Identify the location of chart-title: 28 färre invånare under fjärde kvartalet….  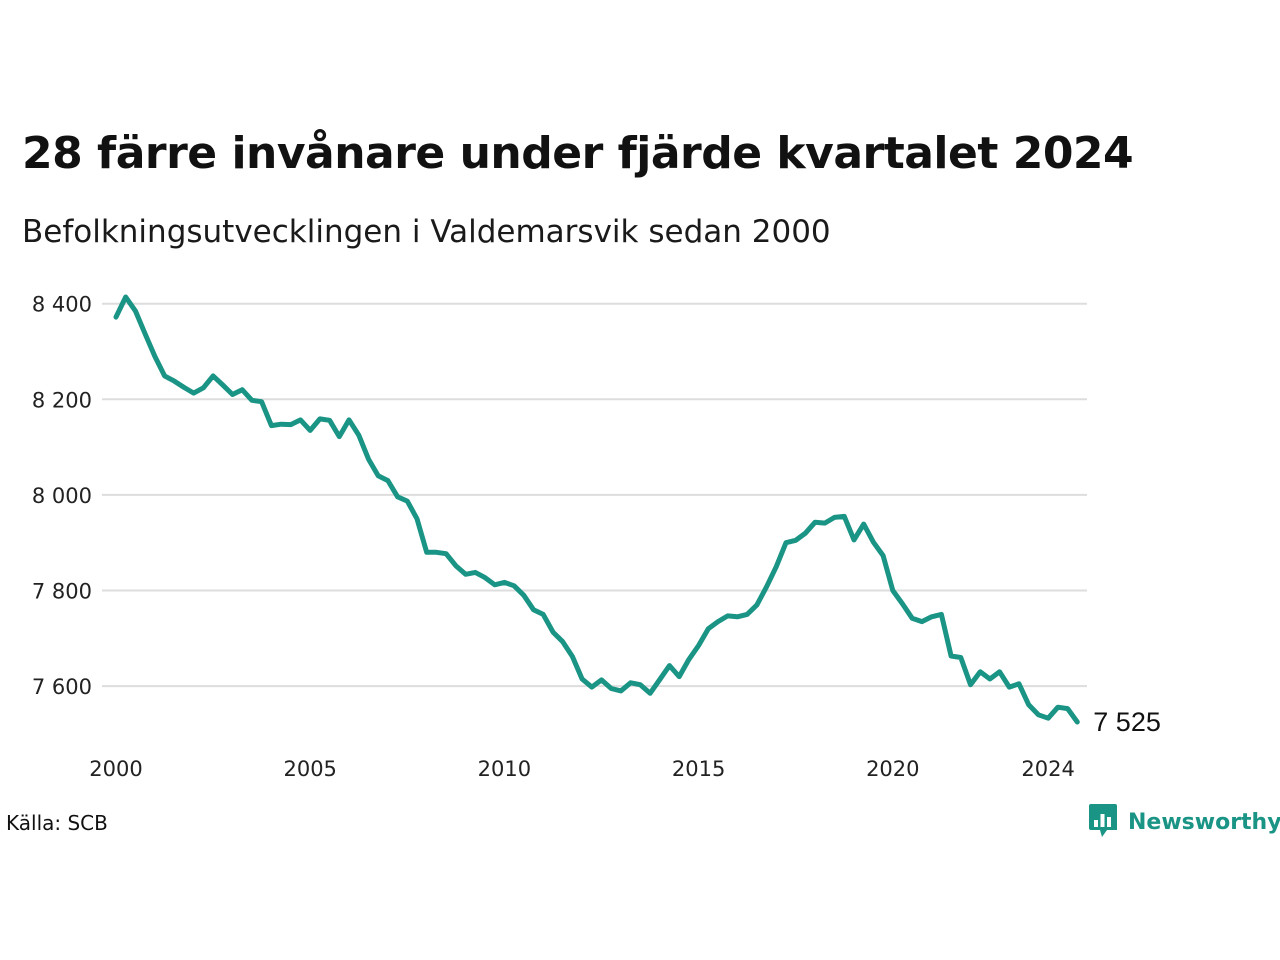
(578, 153).